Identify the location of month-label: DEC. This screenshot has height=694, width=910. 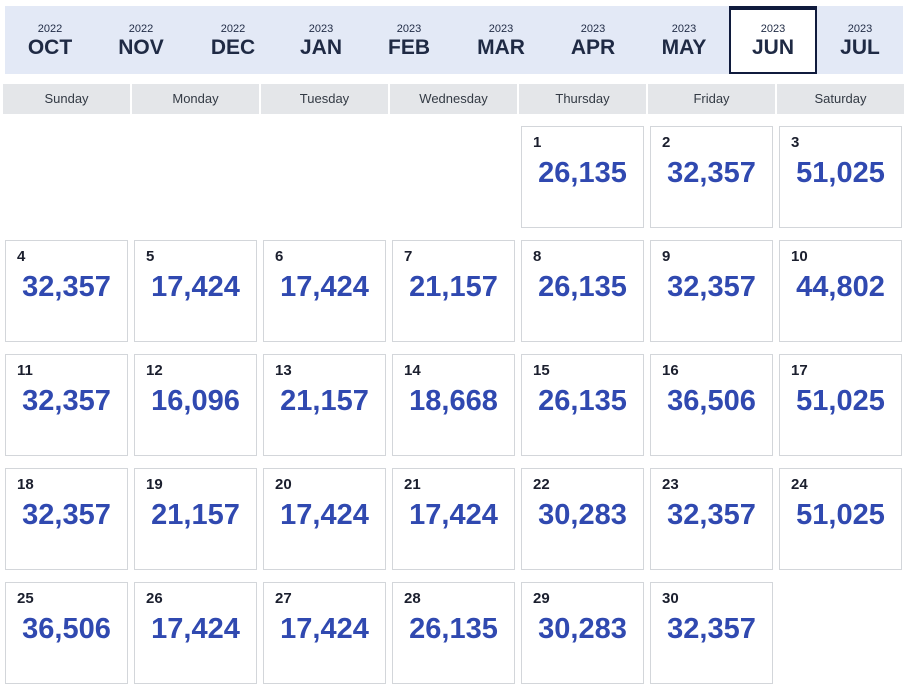
(233, 47).